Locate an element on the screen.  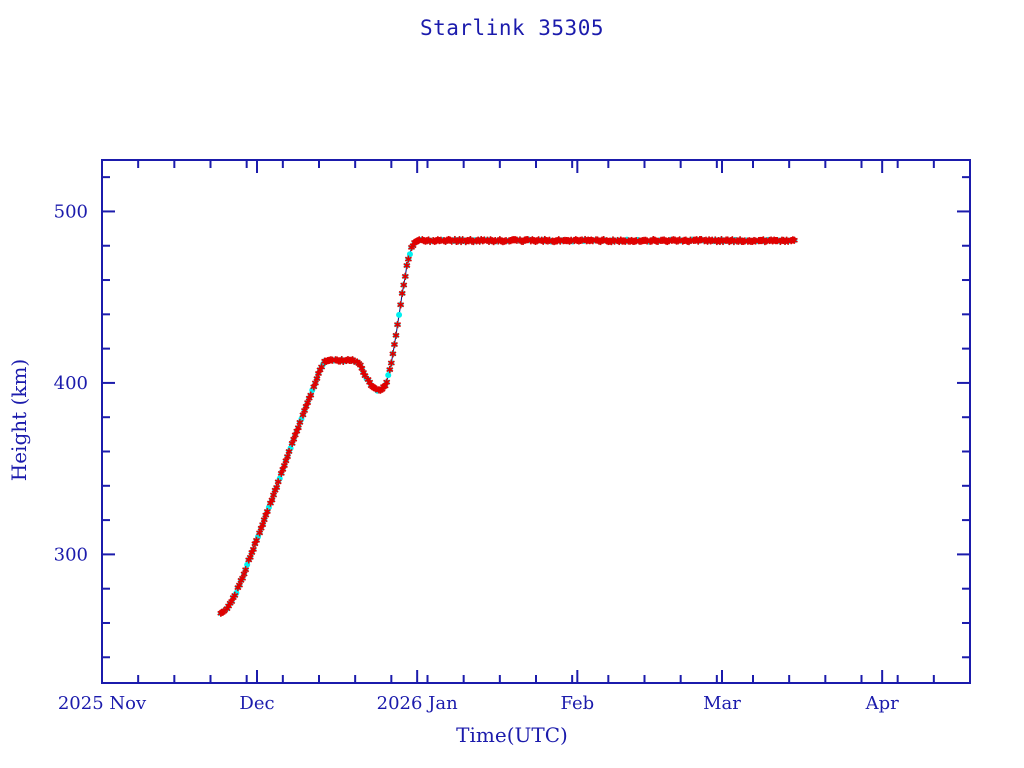
x-tick-label: Apr is located at coordinates (882, 703).